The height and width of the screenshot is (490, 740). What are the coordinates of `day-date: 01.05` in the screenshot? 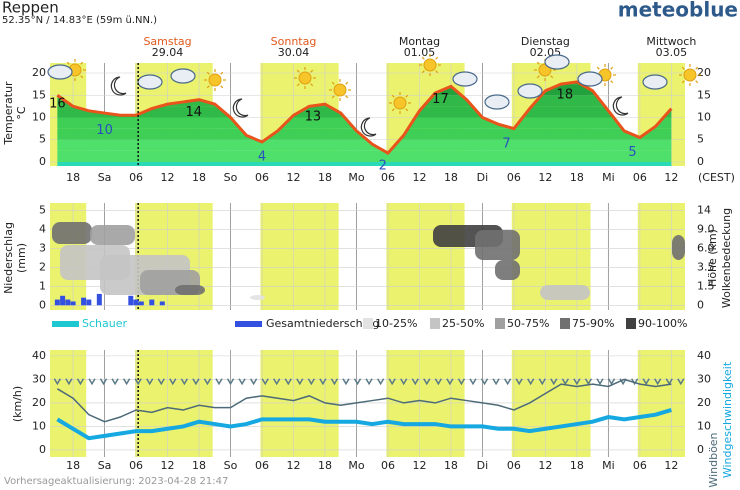 It's located at (420, 52).